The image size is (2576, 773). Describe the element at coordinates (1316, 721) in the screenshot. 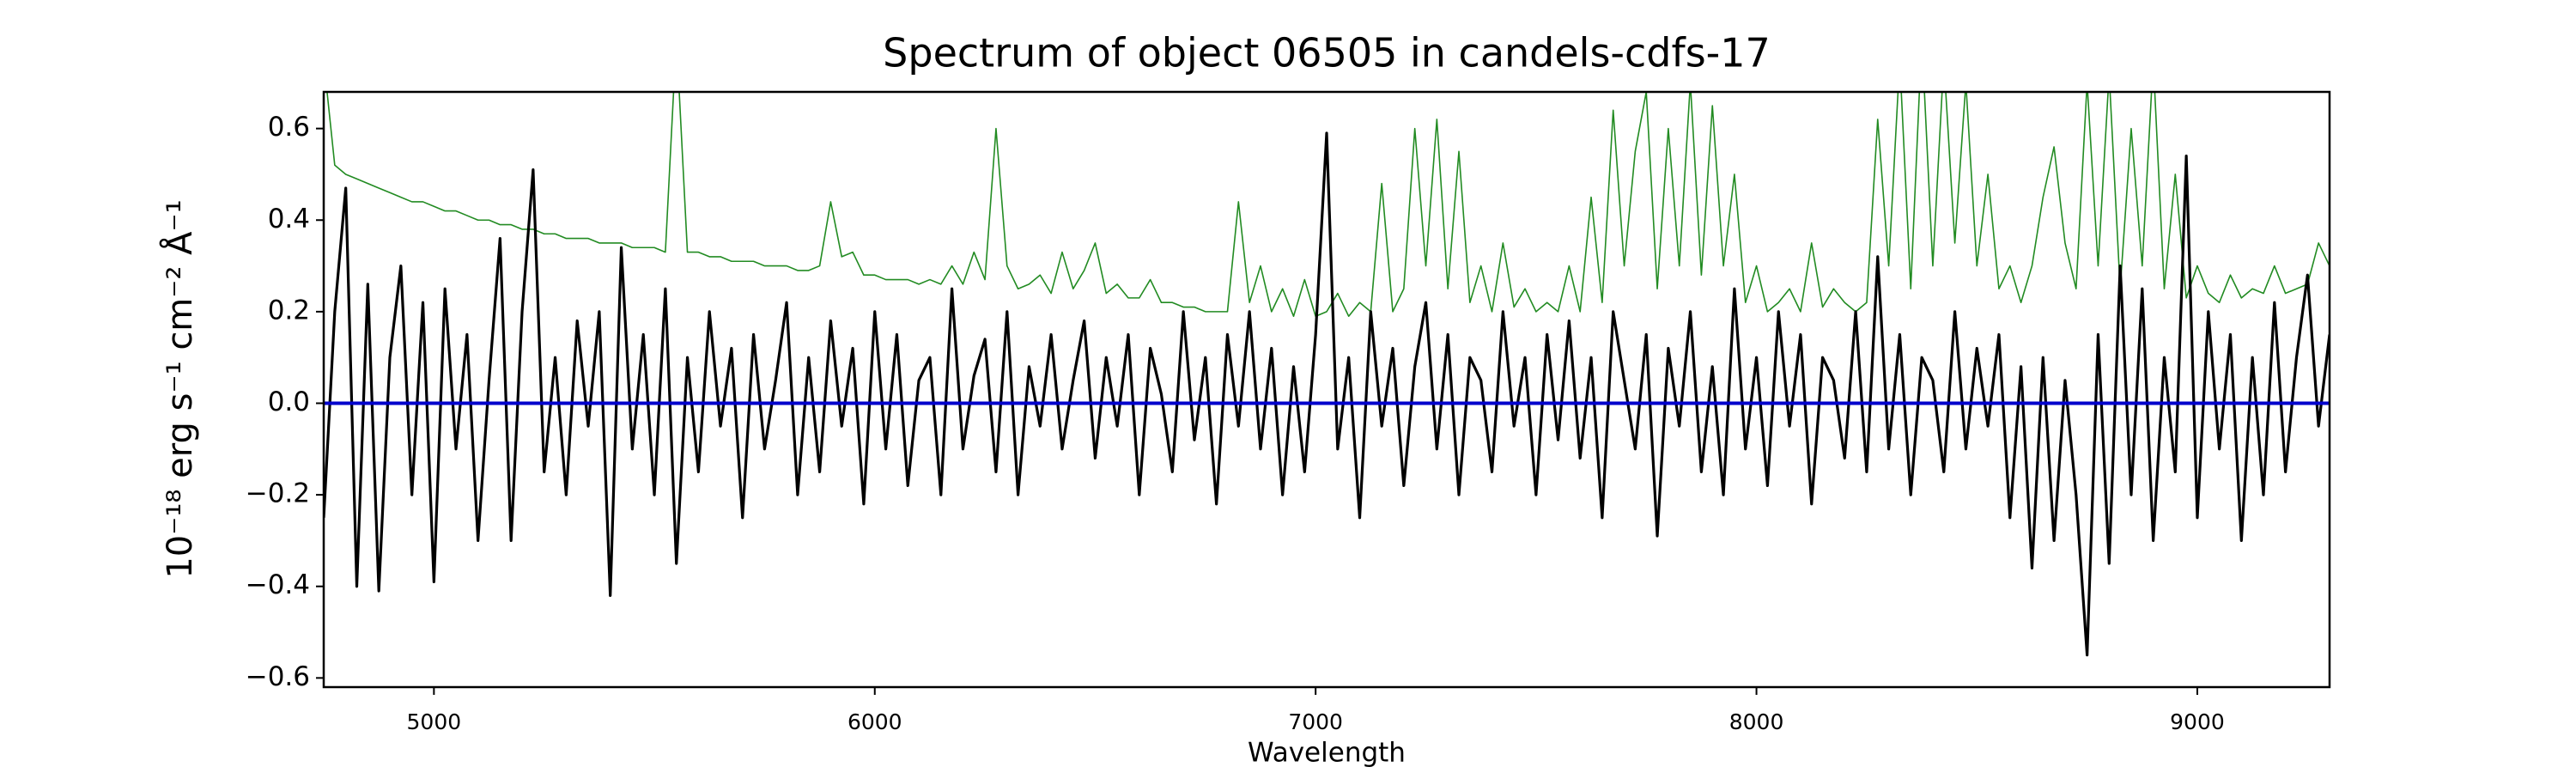

I see `x-tick-label: 7000` at that location.